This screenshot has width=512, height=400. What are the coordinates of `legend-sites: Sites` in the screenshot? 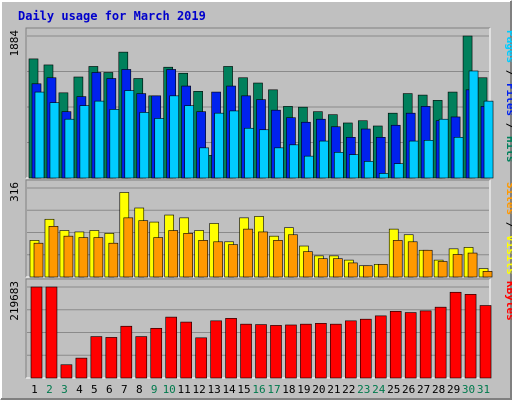 It's located at (508, 198).